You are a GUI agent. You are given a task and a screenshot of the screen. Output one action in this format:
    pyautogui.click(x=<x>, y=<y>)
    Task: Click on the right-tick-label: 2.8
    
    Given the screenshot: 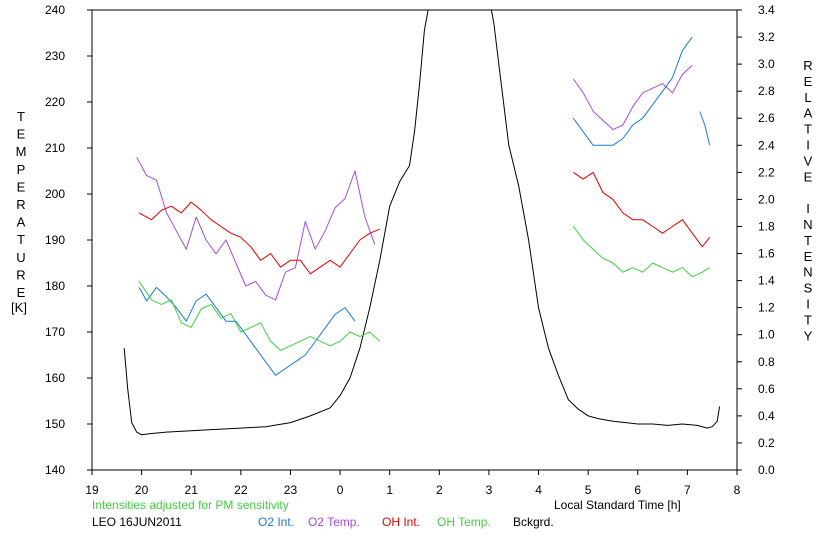 What is the action you would take?
    pyautogui.click(x=766, y=91)
    